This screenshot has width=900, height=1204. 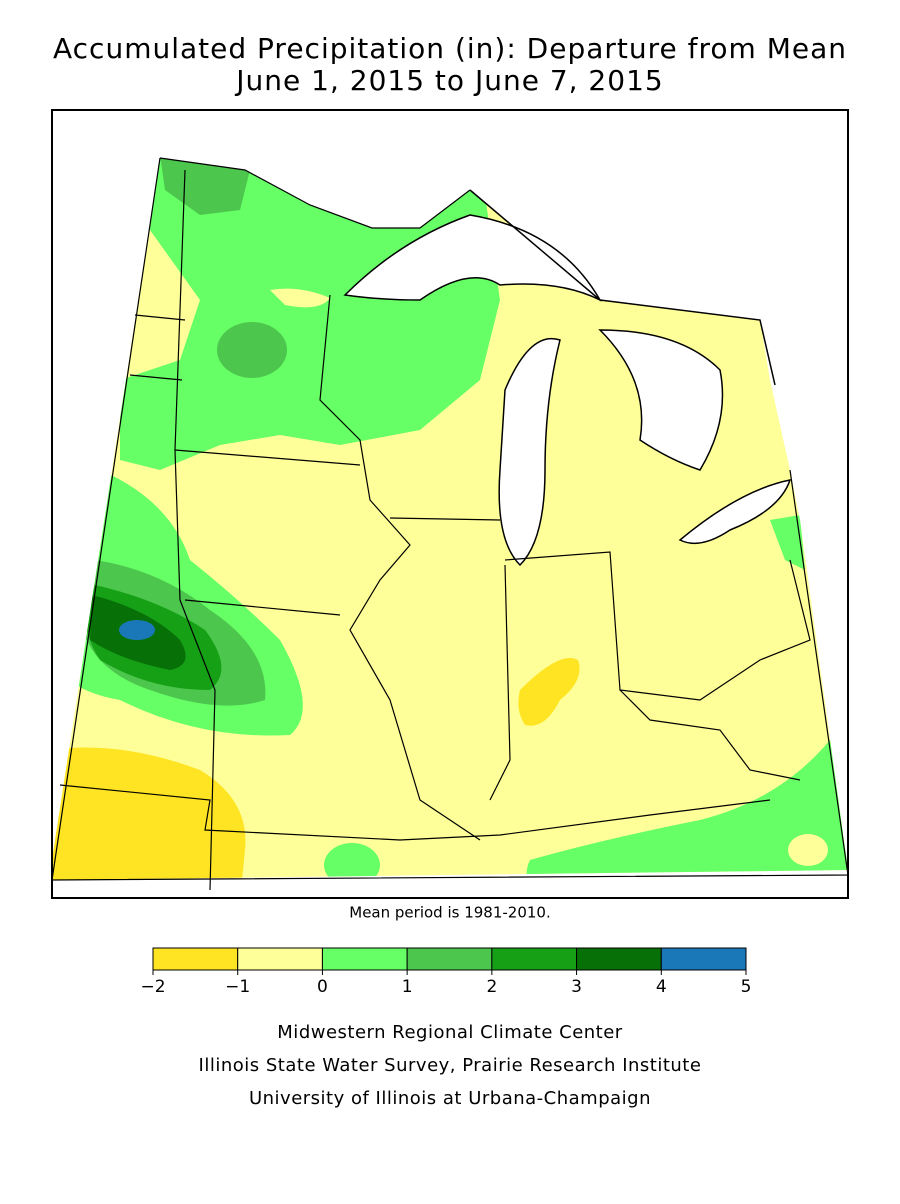 I want to click on legend-tick-label: 2, so click(x=491, y=987).